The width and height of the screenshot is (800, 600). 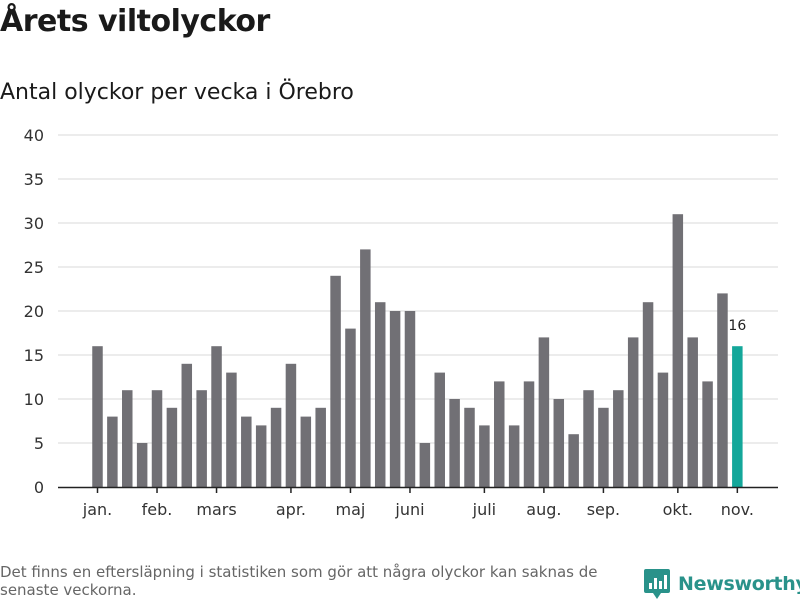 What do you see at coordinates (678, 509) in the screenshot?
I see `x-tick-label: okt.` at bounding box center [678, 509].